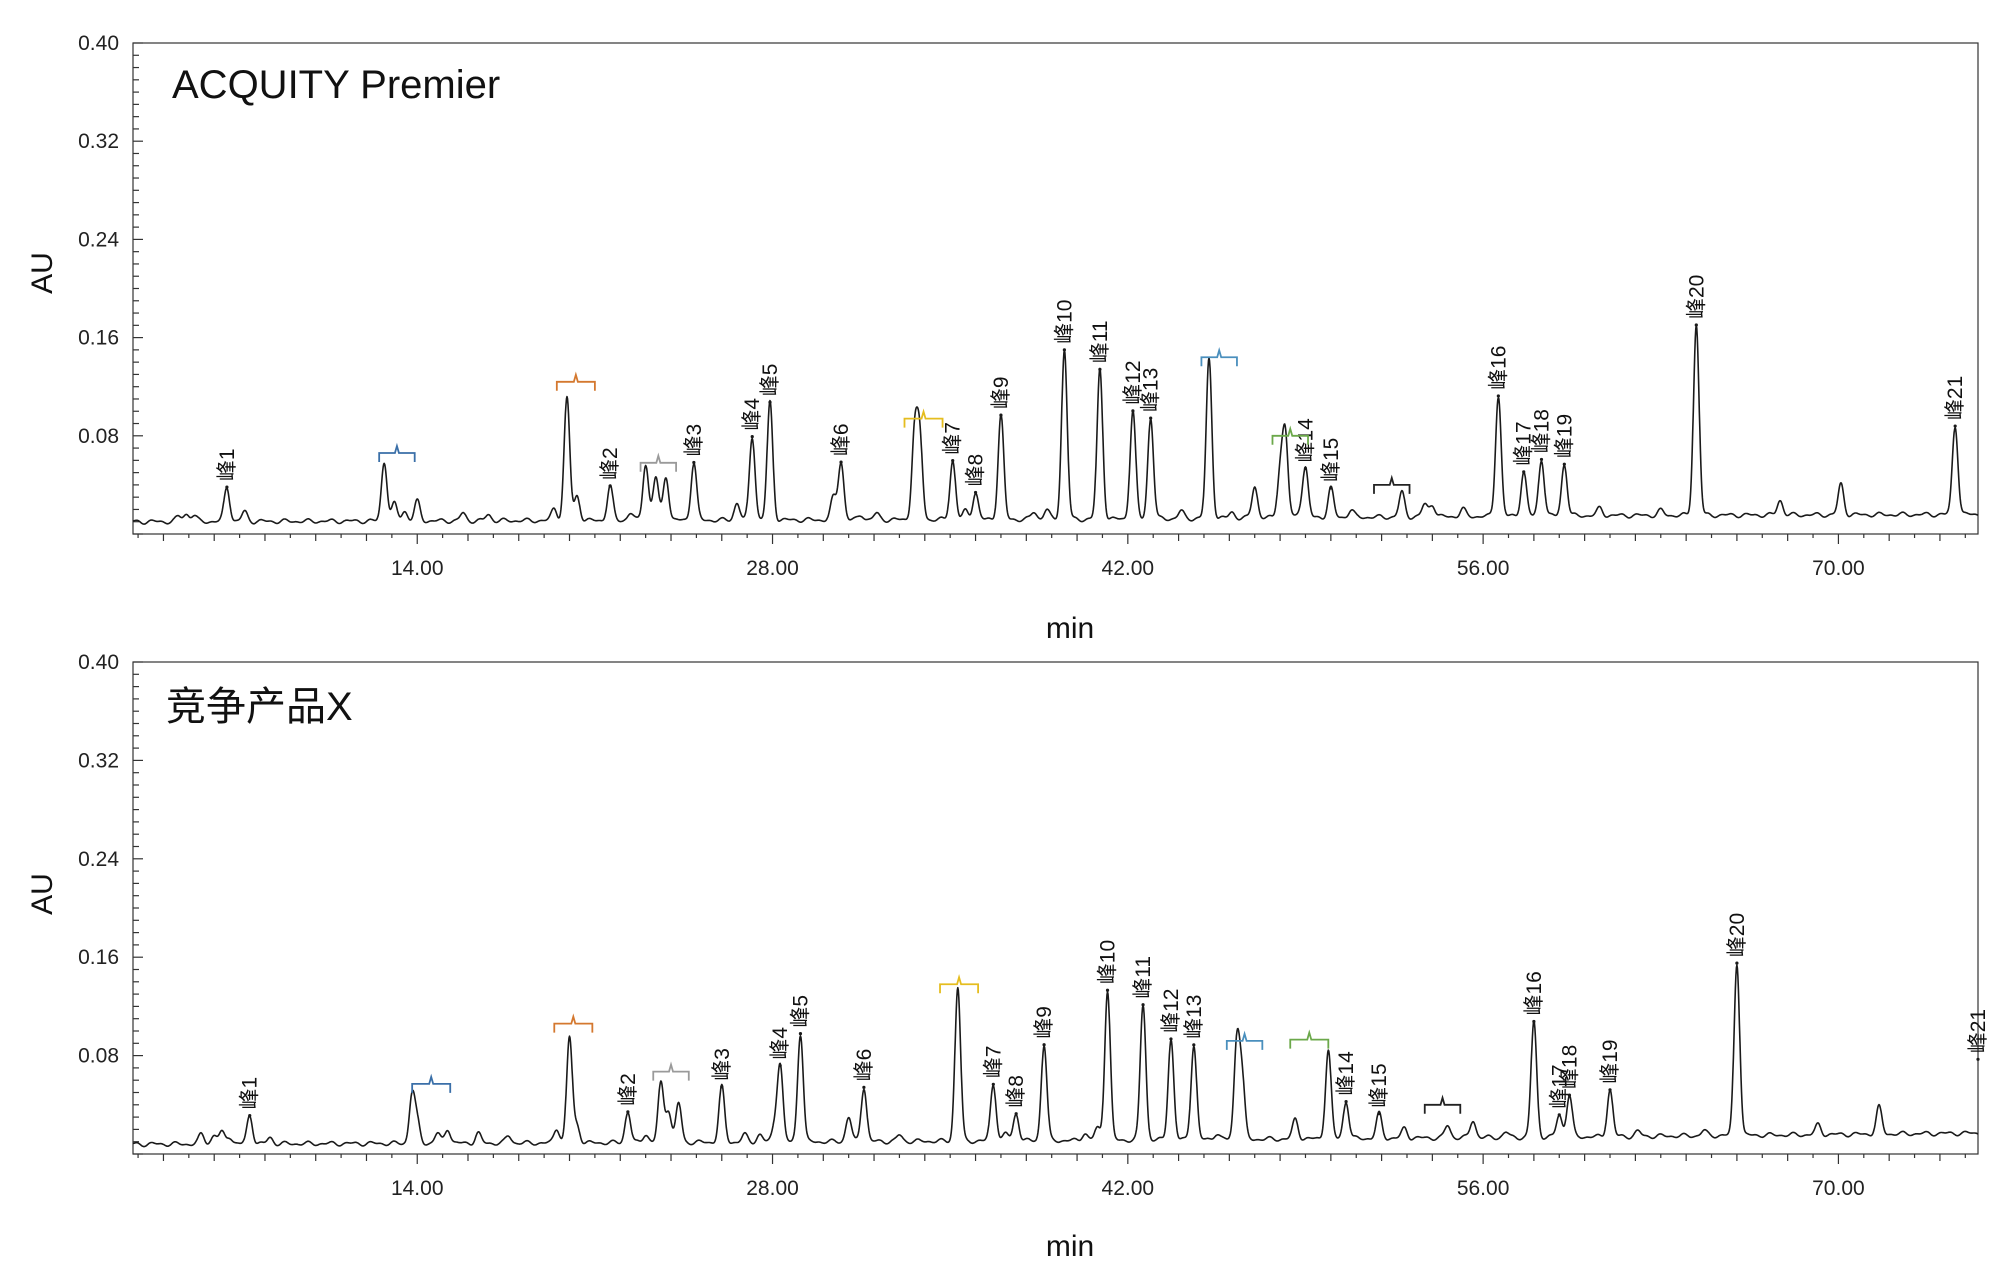 The image size is (2000, 1279). I want to click on x-tick-label: 28.00, so click(772, 568).